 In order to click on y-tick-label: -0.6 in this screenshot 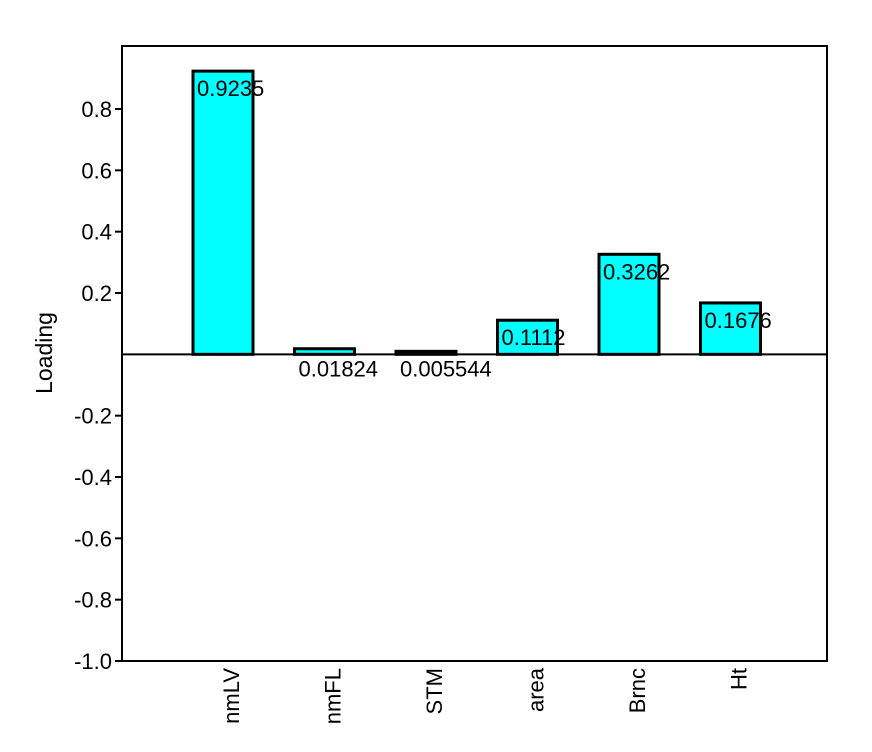, I will do `click(93, 538)`.